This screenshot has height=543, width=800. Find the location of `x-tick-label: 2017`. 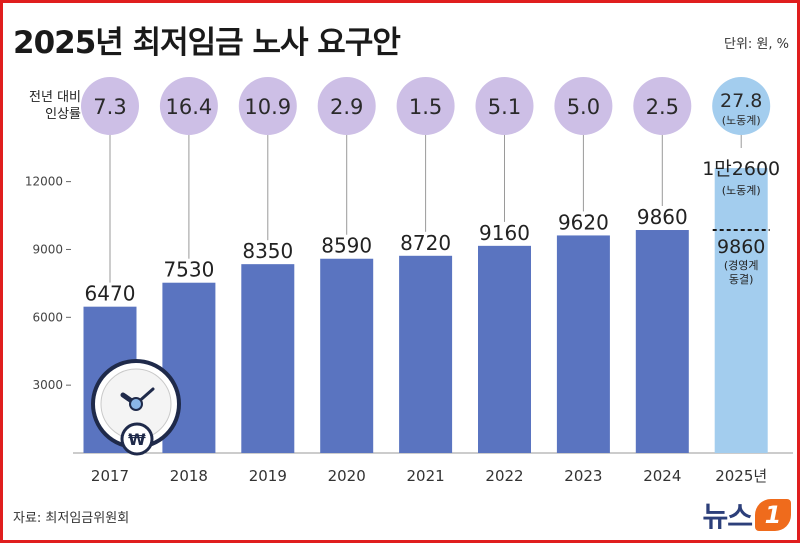

x-tick-label: 2017 is located at coordinates (110, 476).